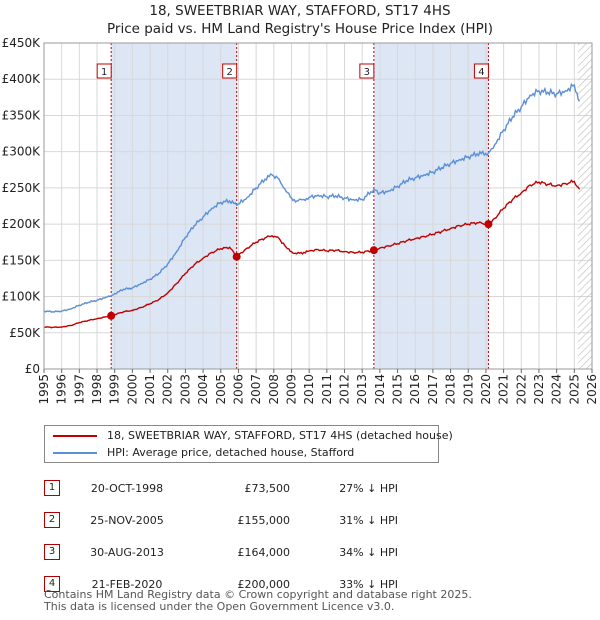 The image size is (600, 620). Describe the element at coordinates (127, 552) in the screenshot. I see `sale-date: 30-AUG-2013` at that location.